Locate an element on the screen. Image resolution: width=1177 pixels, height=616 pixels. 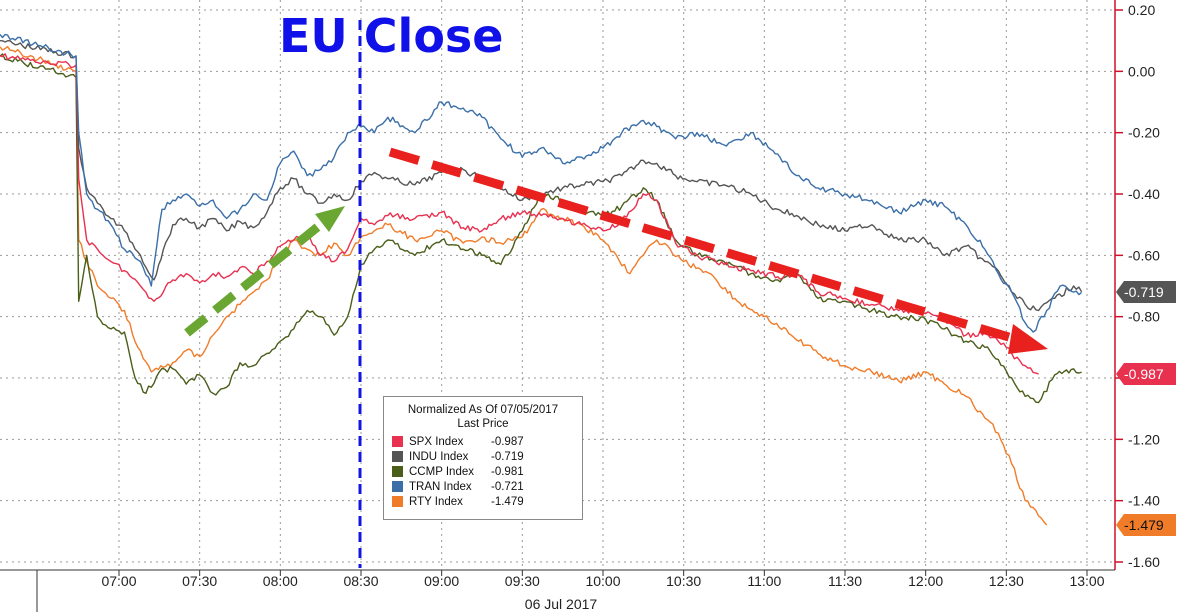
legend-series-value: -0.721 is located at coordinates (507, 486).